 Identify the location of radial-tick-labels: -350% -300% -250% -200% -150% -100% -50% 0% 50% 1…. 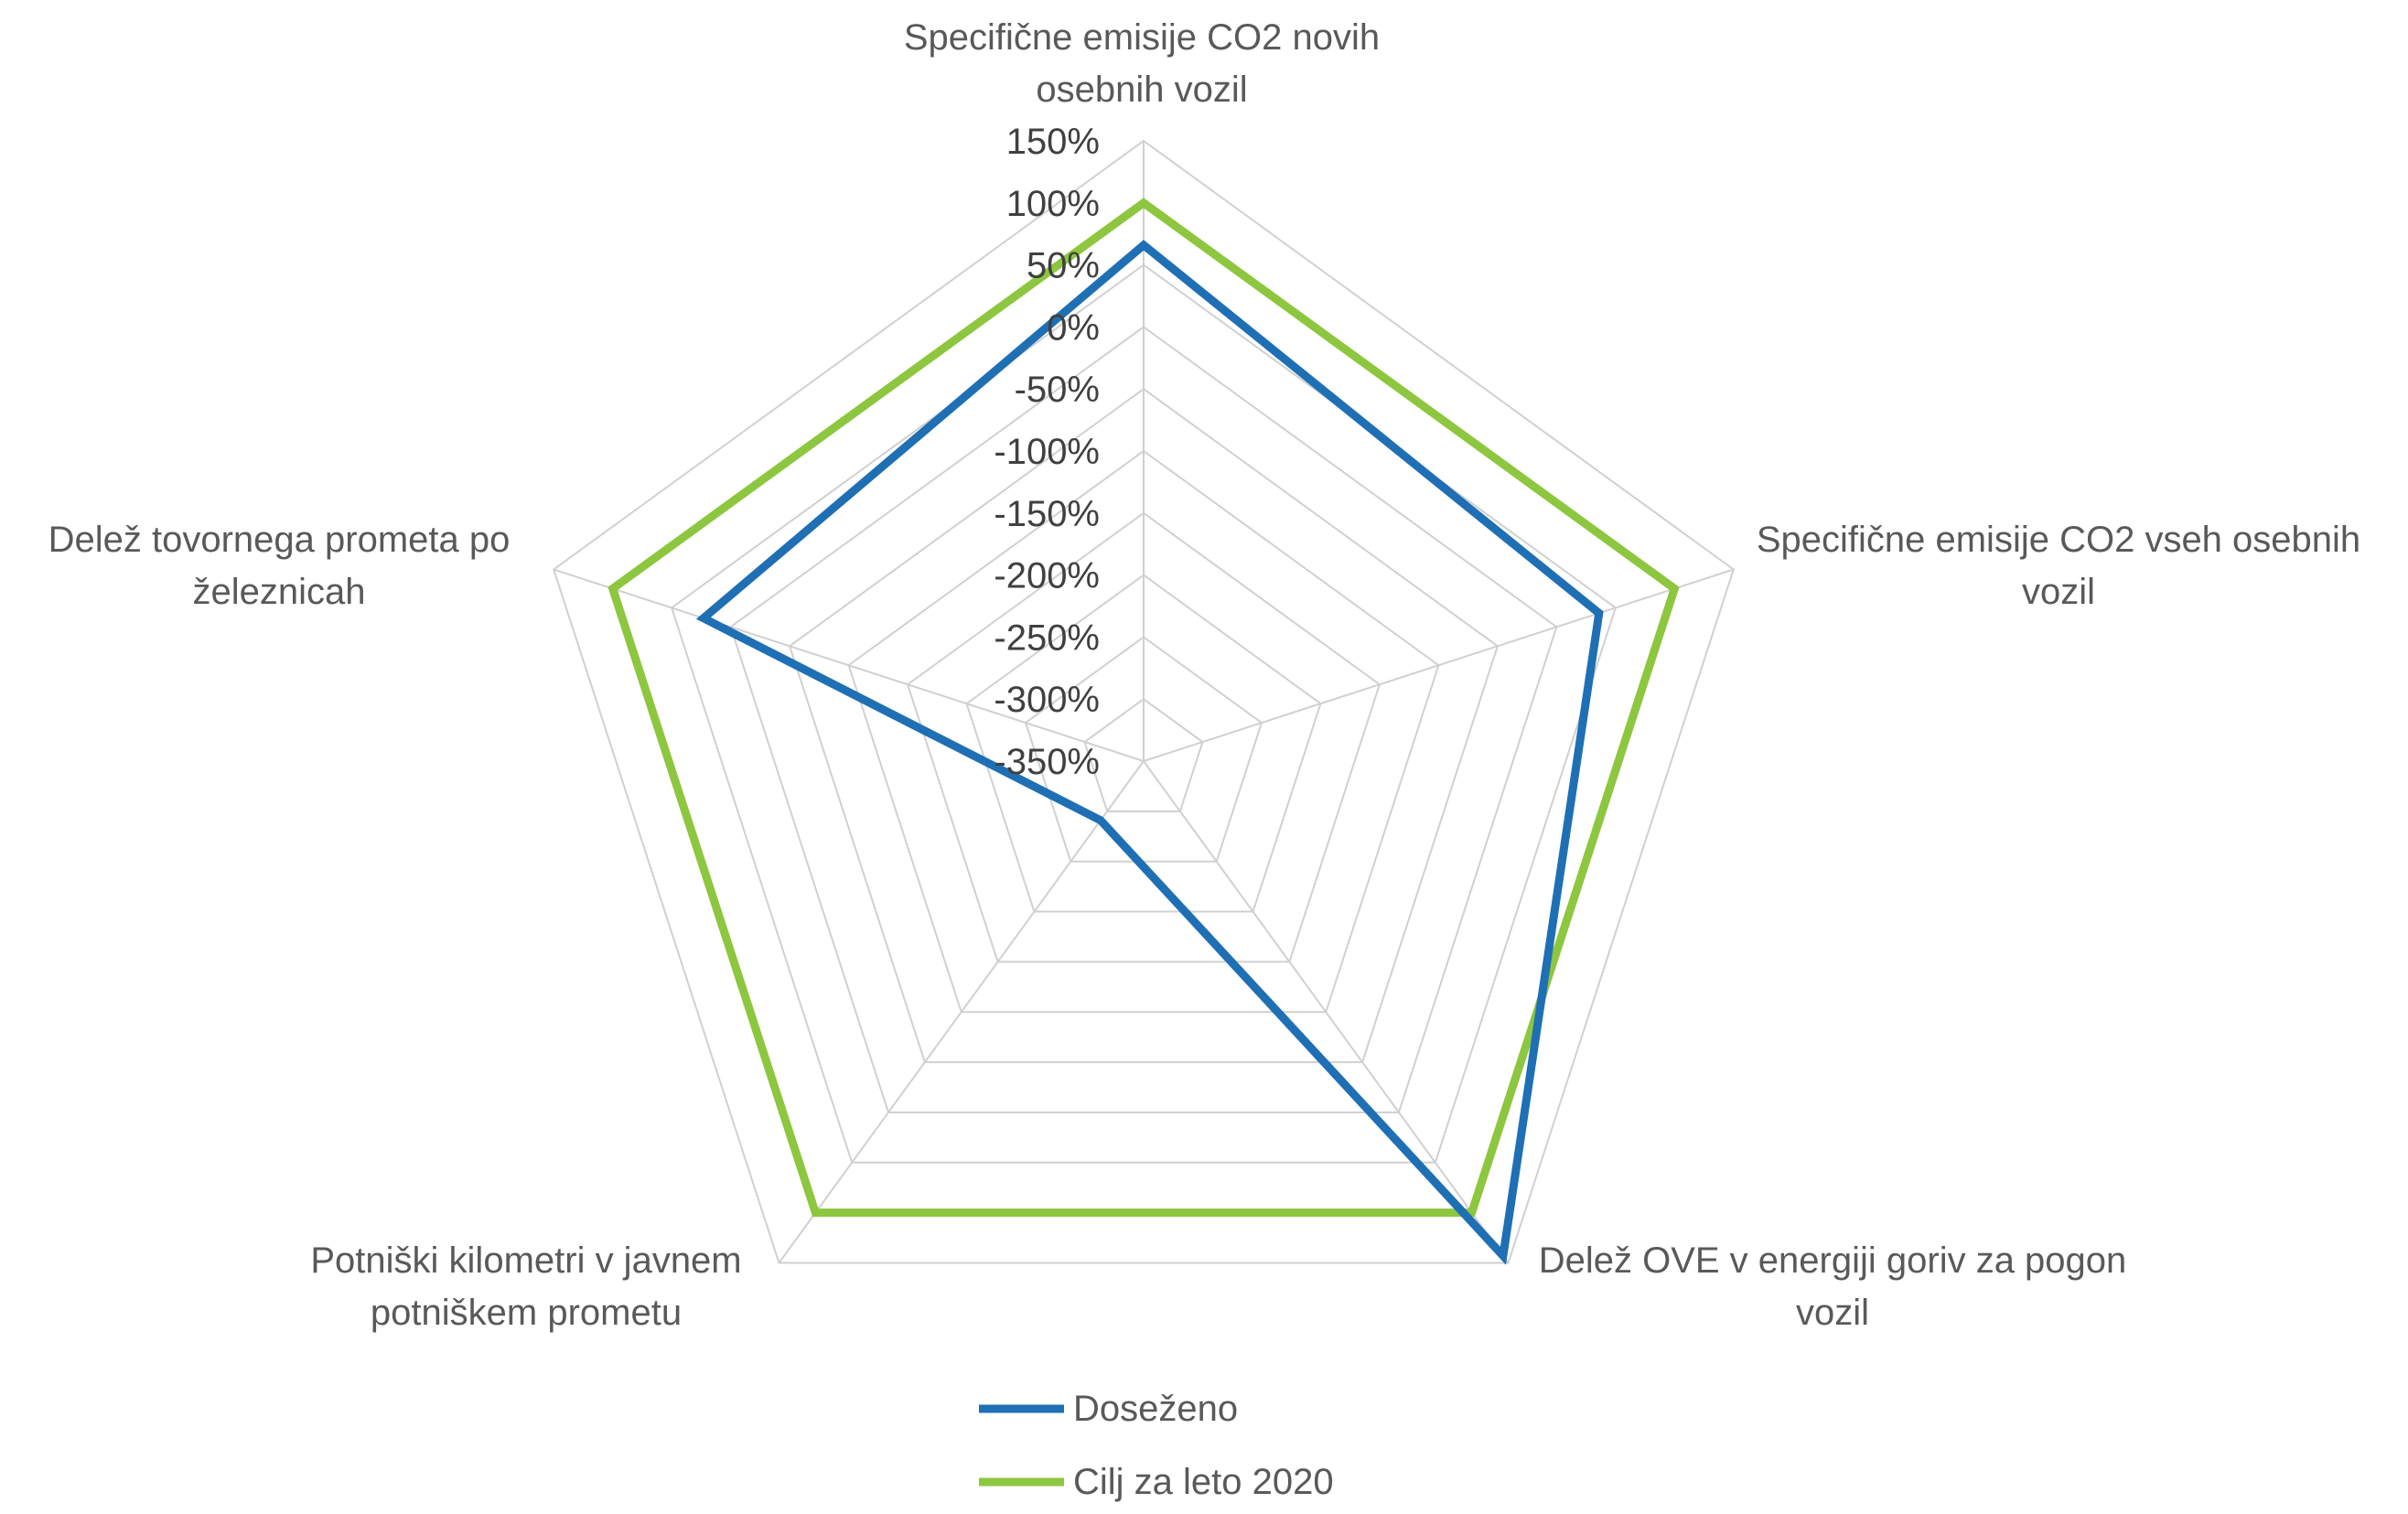
(1047, 452).